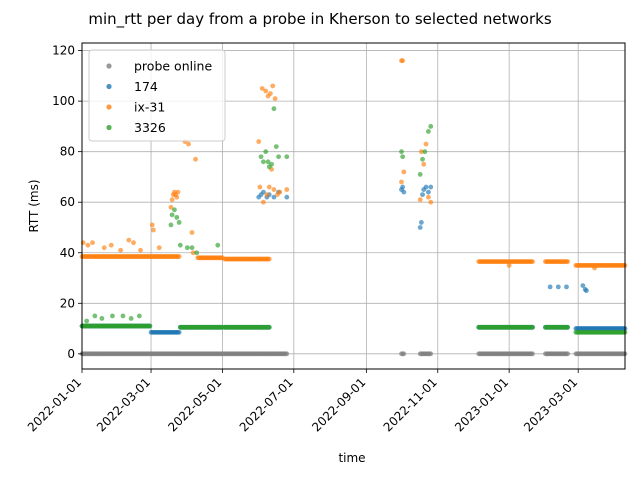 The height and width of the screenshot is (480, 640). Describe the element at coordinates (67, 303) in the screenshot. I see `y-tick-label: 20` at that location.